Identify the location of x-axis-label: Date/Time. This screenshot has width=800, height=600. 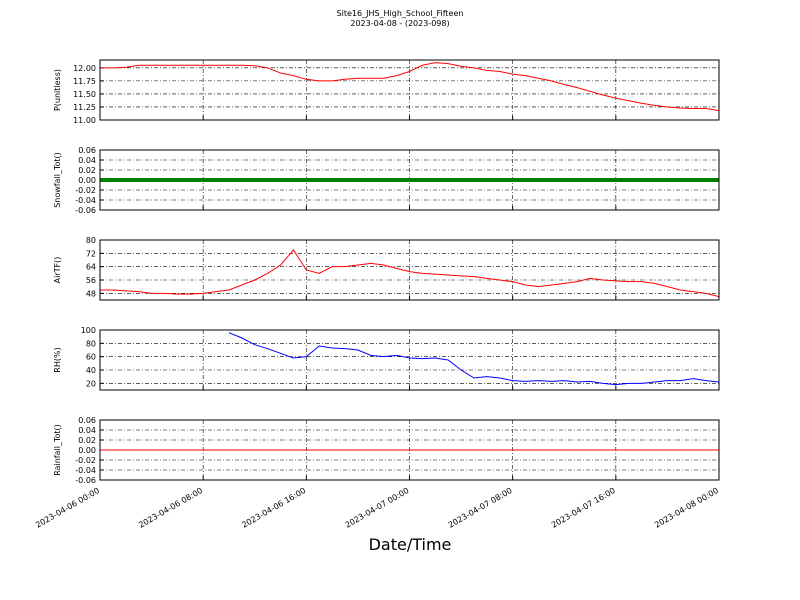
(410, 544).